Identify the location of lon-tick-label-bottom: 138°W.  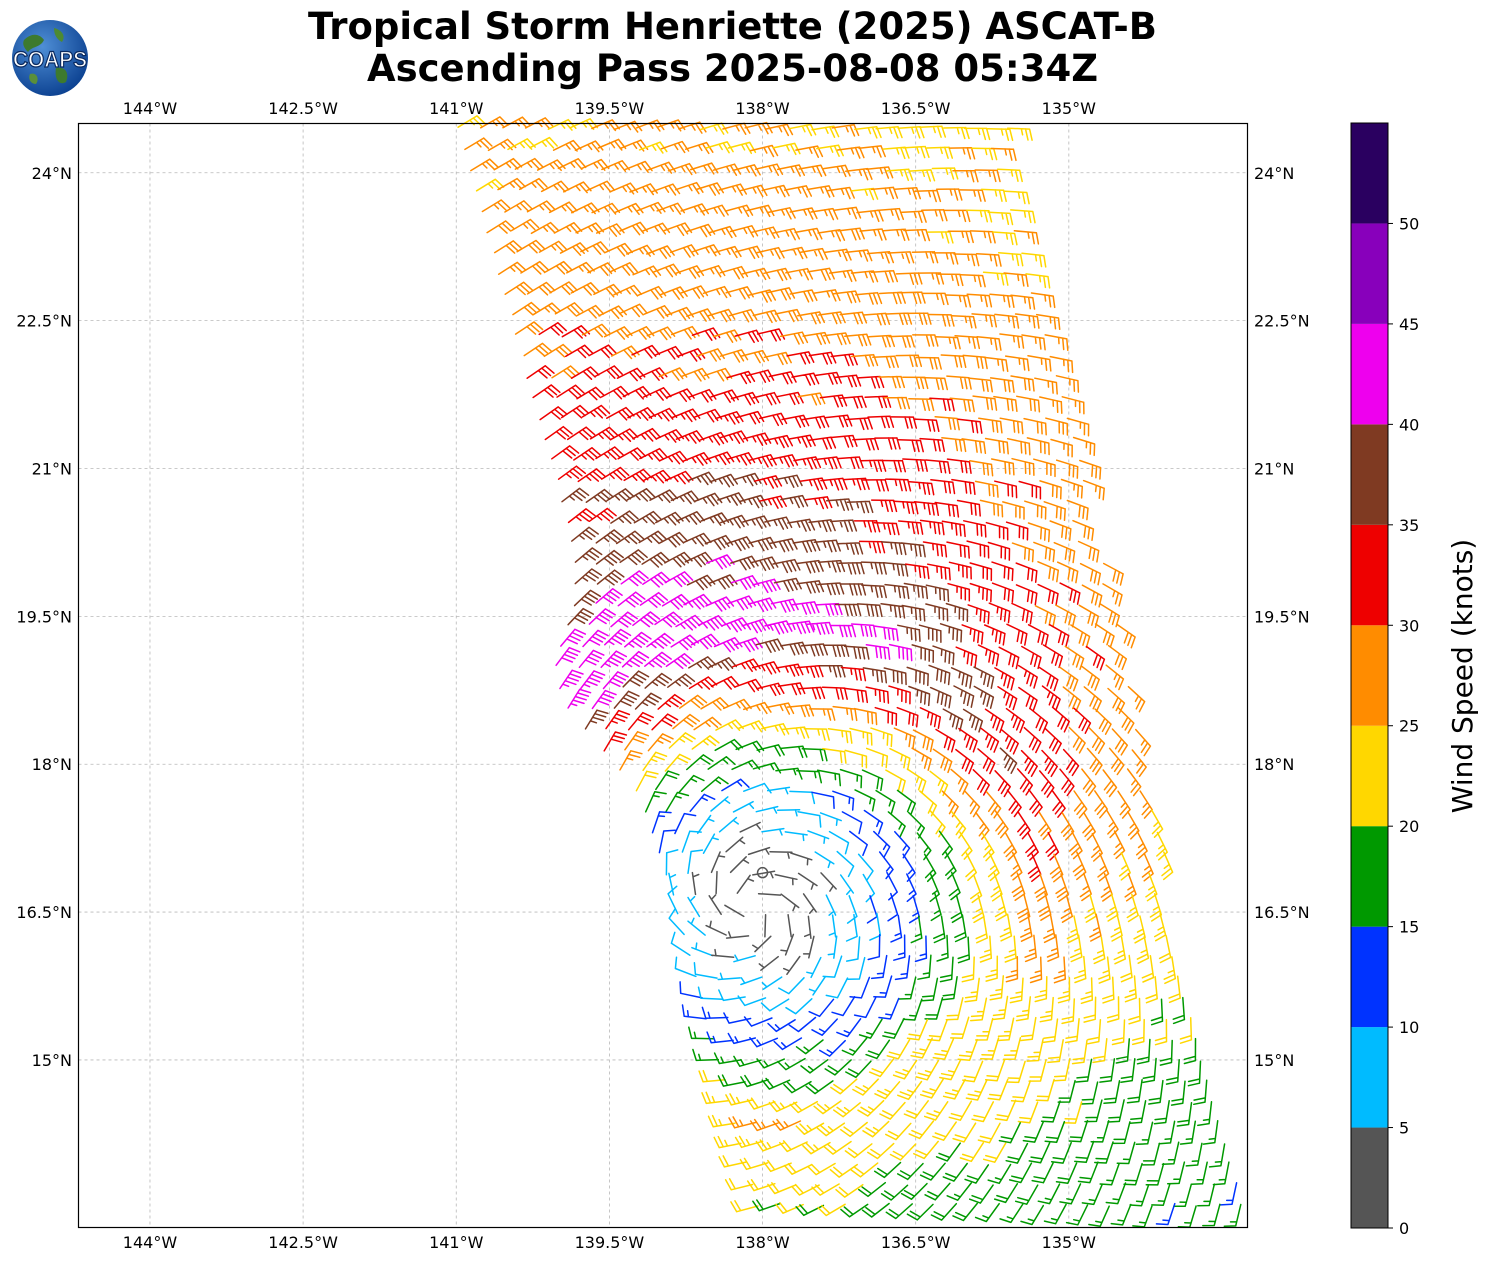
(762, 1242).